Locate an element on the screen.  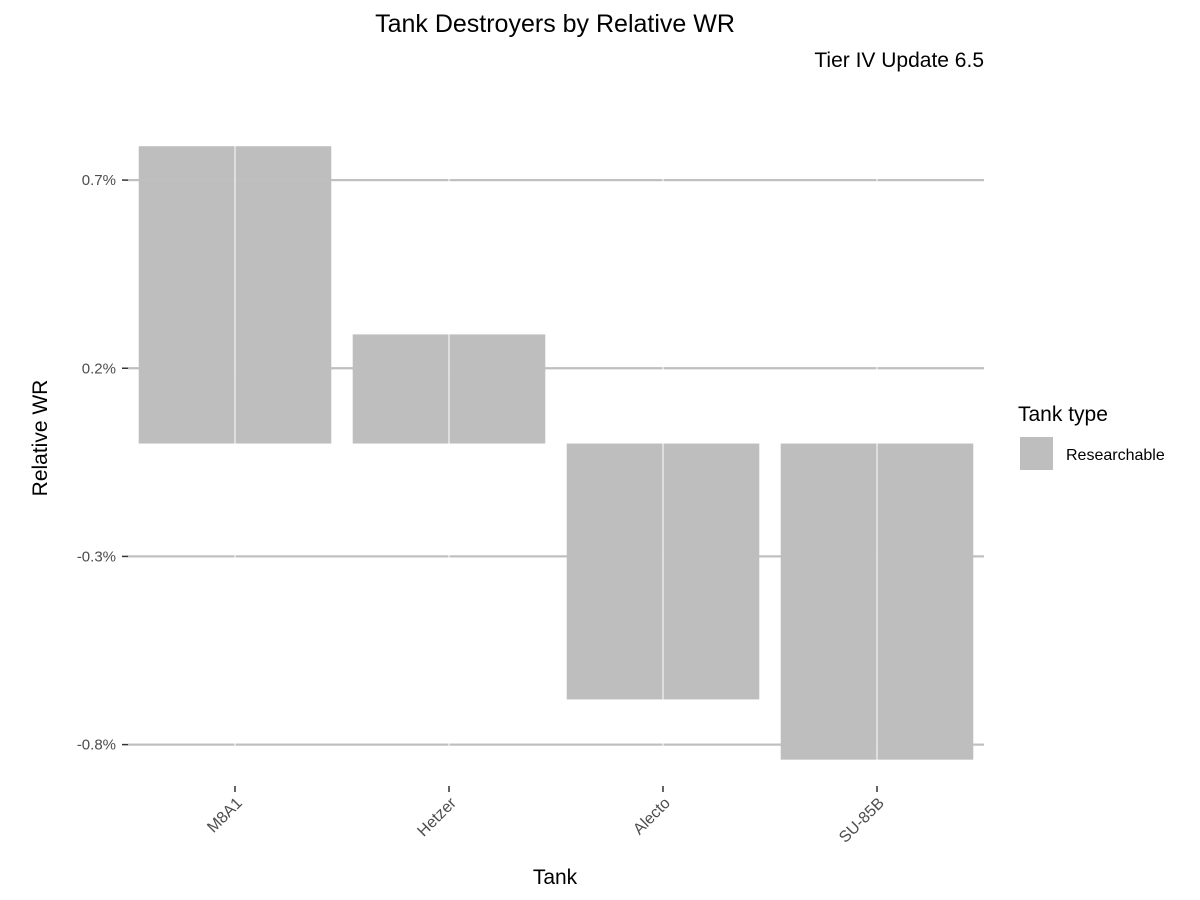
legend-label-researchable: Researchable is located at coordinates (1115, 455).